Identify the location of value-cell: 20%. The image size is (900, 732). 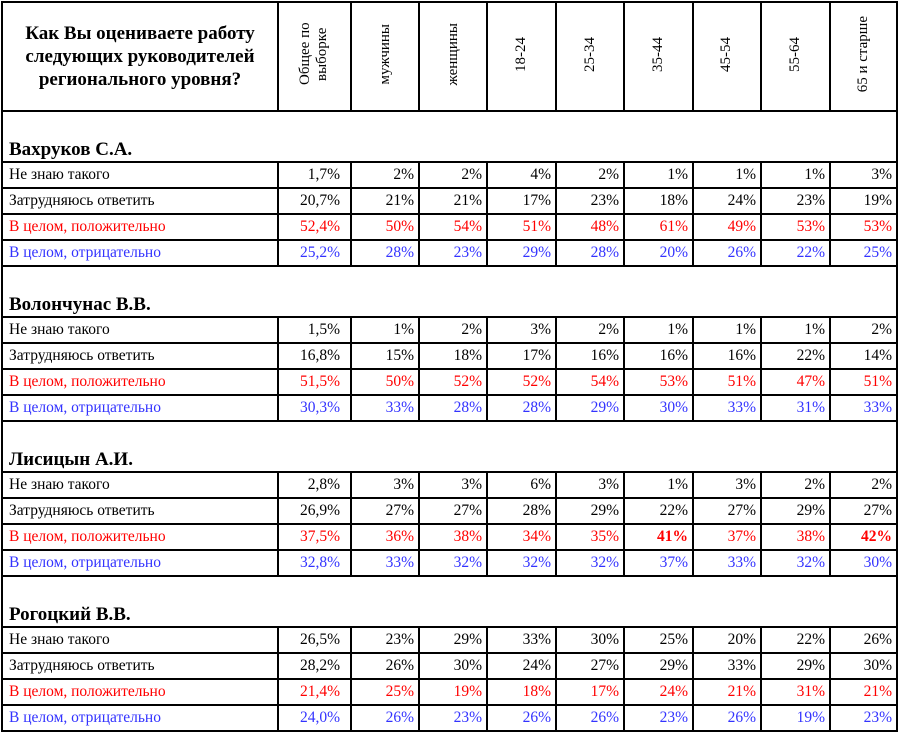
(727, 640).